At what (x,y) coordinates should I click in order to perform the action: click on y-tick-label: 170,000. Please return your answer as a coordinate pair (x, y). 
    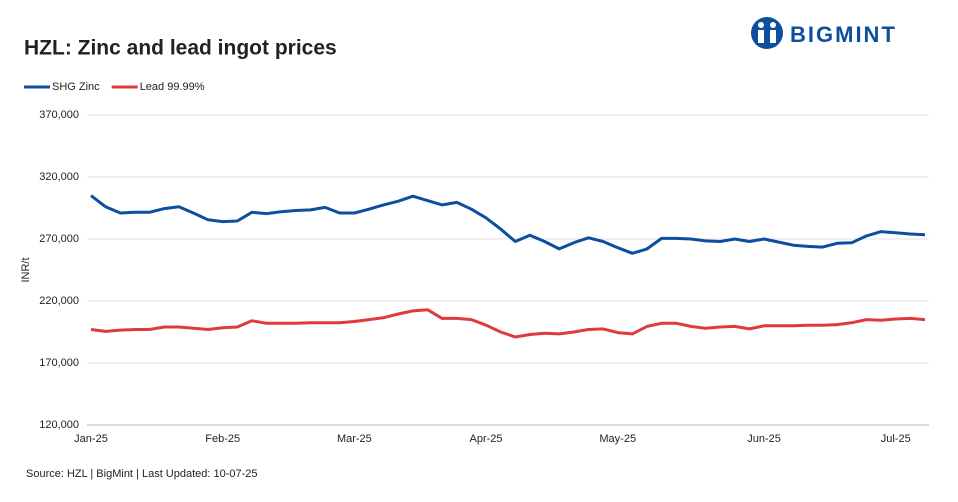
    Looking at the image, I should click on (59, 363).